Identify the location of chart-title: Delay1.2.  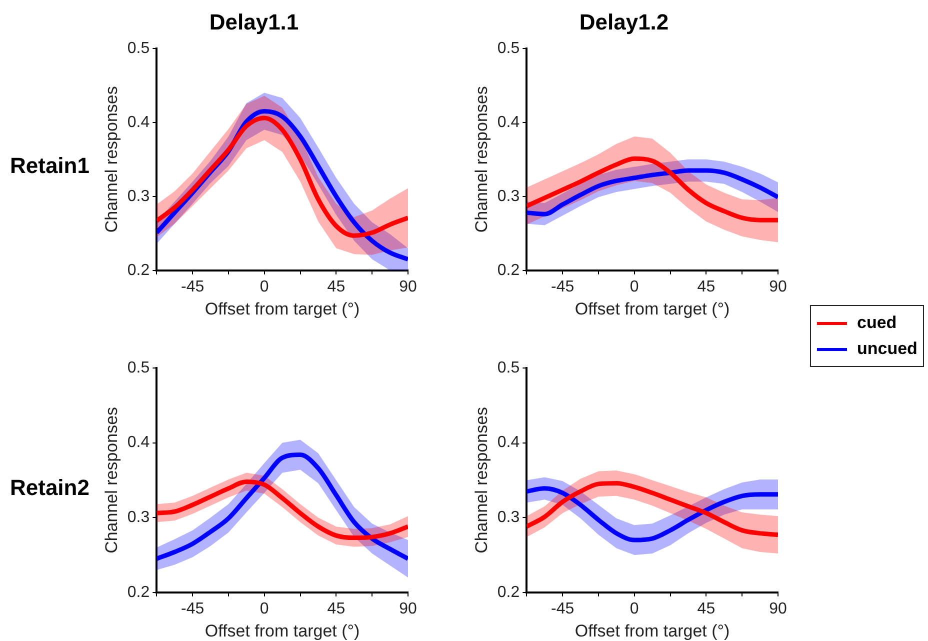
(624, 21).